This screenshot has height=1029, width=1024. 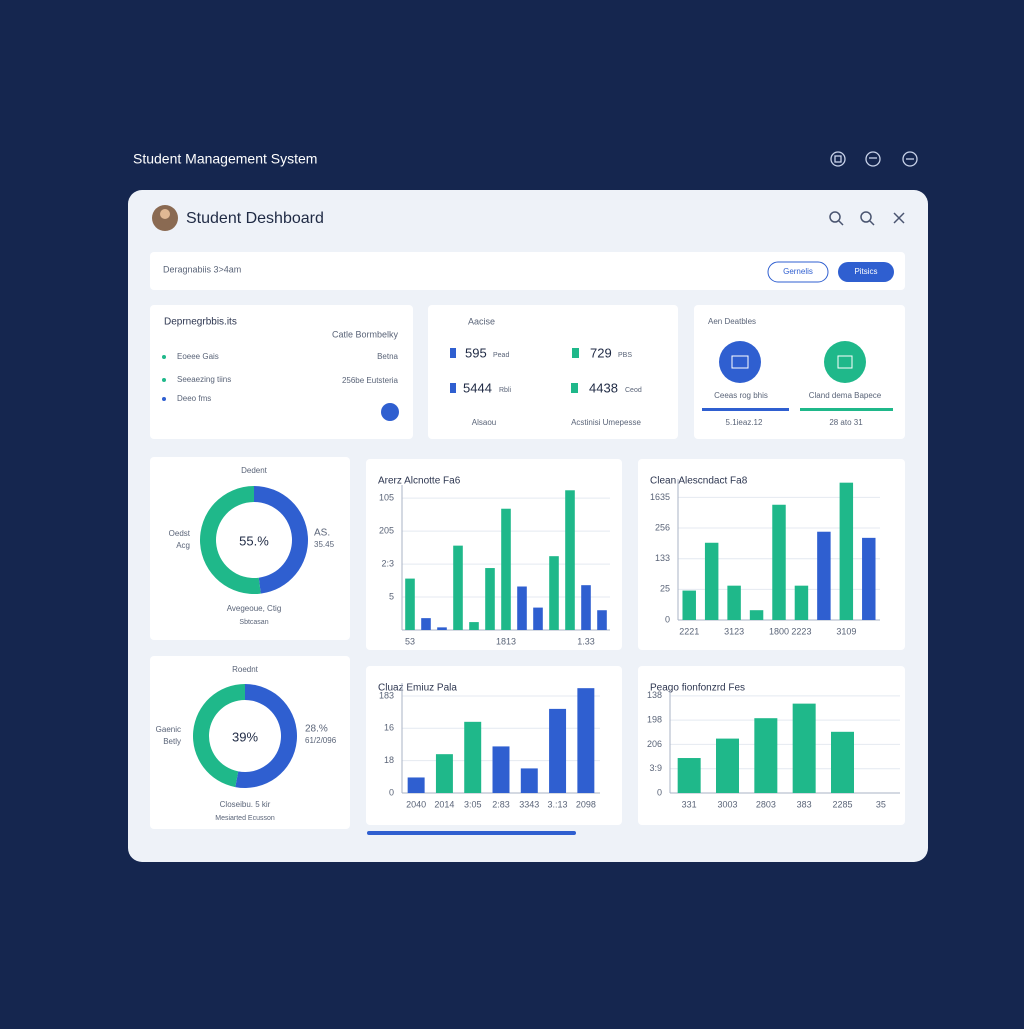 What do you see at coordinates (324, 544) in the screenshot?
I see `side-label: 35.45` at bounding box center [324, 544].